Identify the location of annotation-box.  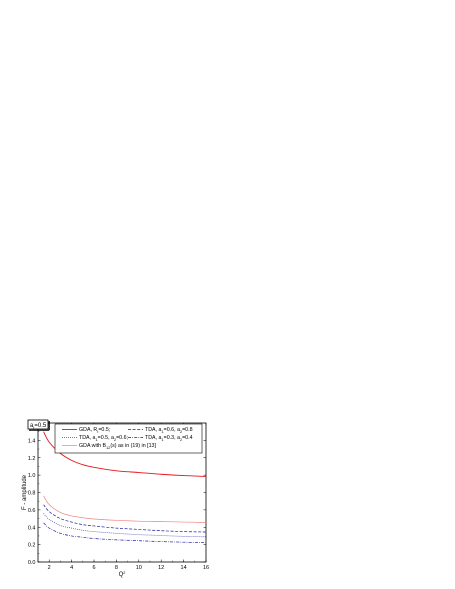
(38, 424).